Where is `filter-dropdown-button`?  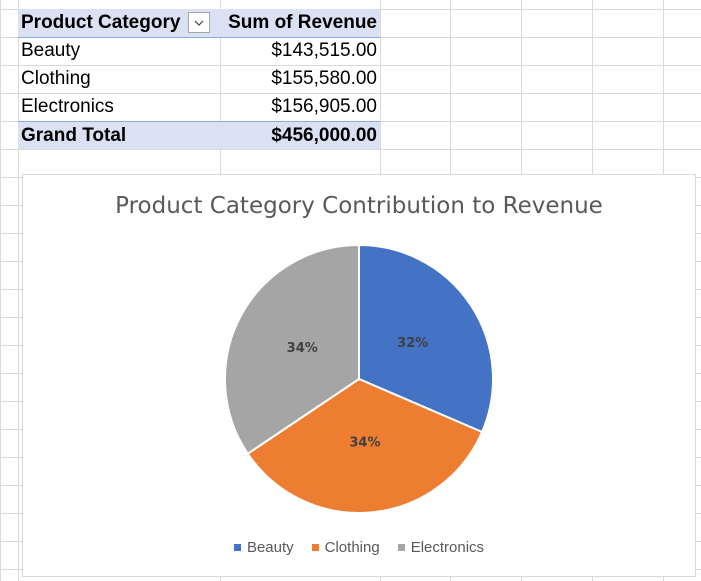
filter-dropdown-button is located at coordinates (199, 22).